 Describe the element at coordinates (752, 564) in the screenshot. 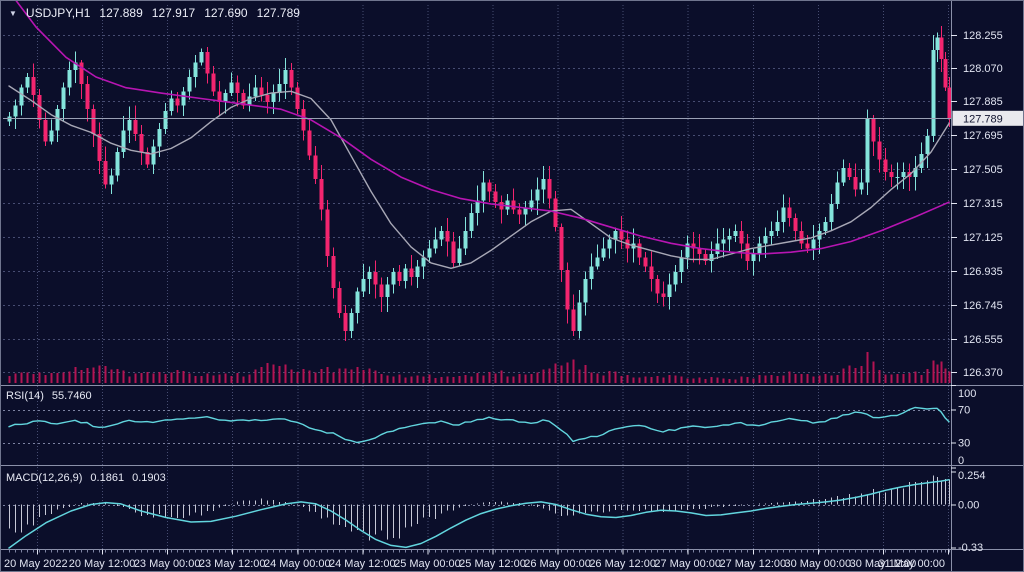

I see `time-axis-label: 27 May 12:00` at that location.